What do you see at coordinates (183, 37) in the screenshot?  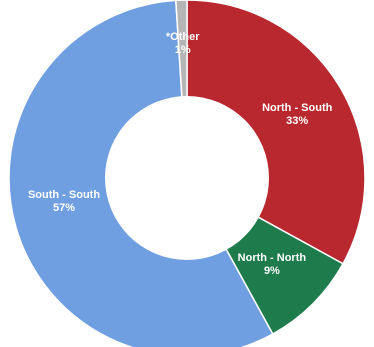 I see `slice-label-other: *Other` at bounding box center [183, 37].